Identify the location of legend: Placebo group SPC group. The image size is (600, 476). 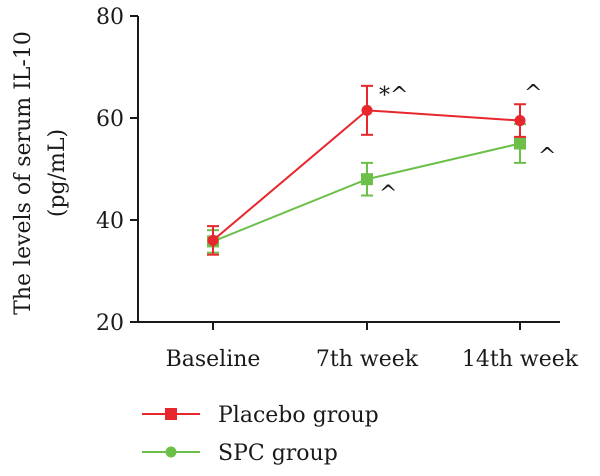
(260, 434).